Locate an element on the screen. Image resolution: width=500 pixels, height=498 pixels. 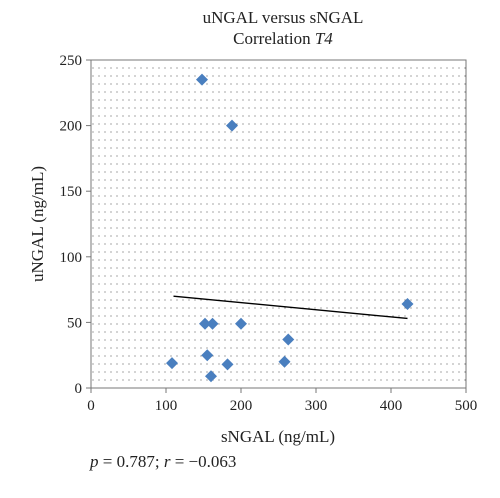
chart-title-line2-prefix: Correlation is located at coordinates (274, 38).